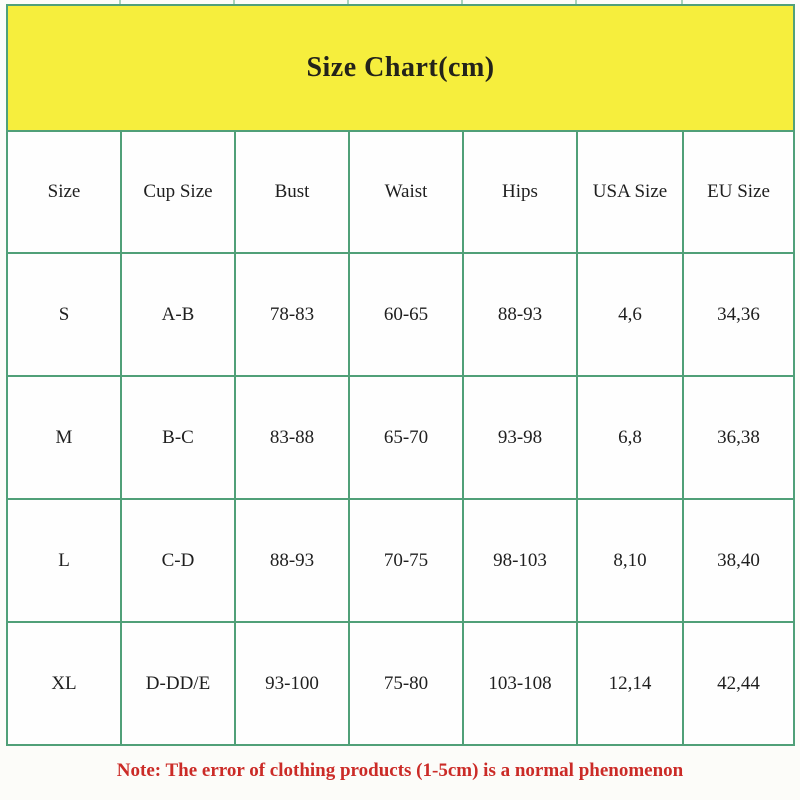 Image resolution: width=800 pixels, height=800 pixels. I want to click on table-cell: 60-65, so click(406, 314).